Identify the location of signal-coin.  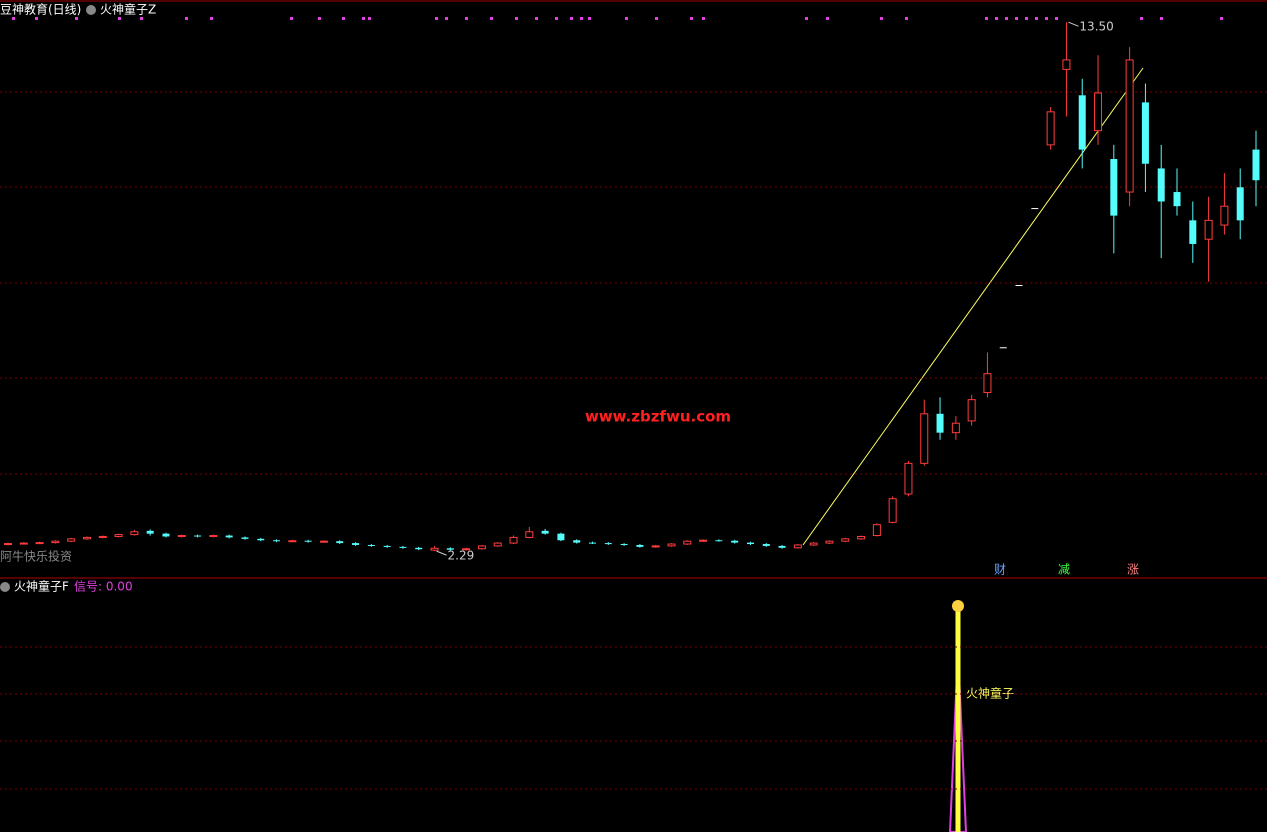
(958, 606).